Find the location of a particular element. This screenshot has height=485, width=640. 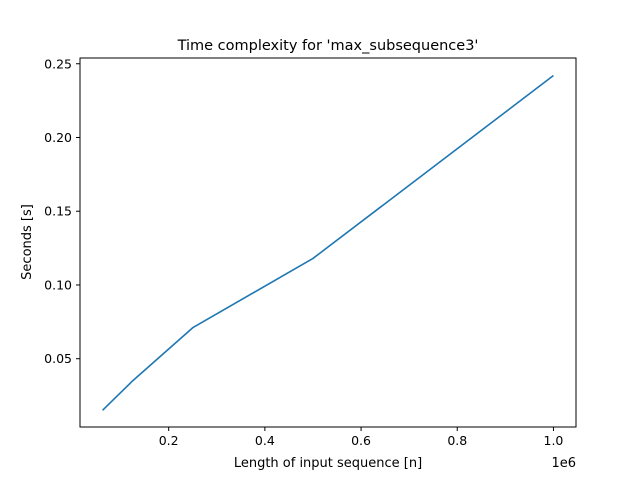

x-axis-label: Length of input sequence [n] is located at coordinates (328, 463).